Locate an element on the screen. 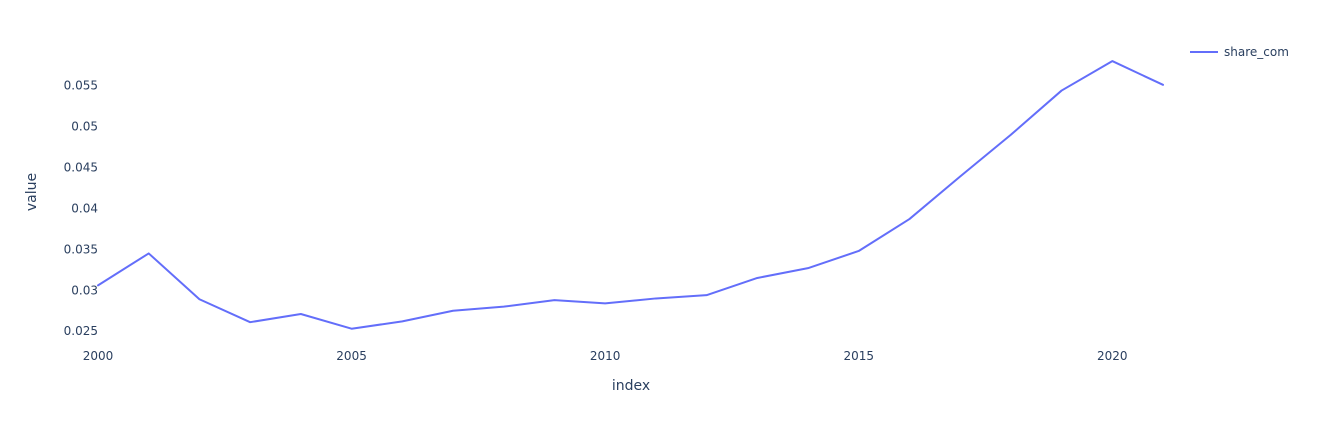 The height and width of the screenshot is (437, 1339). legend: share_com is located at coordinates (1239, 52).